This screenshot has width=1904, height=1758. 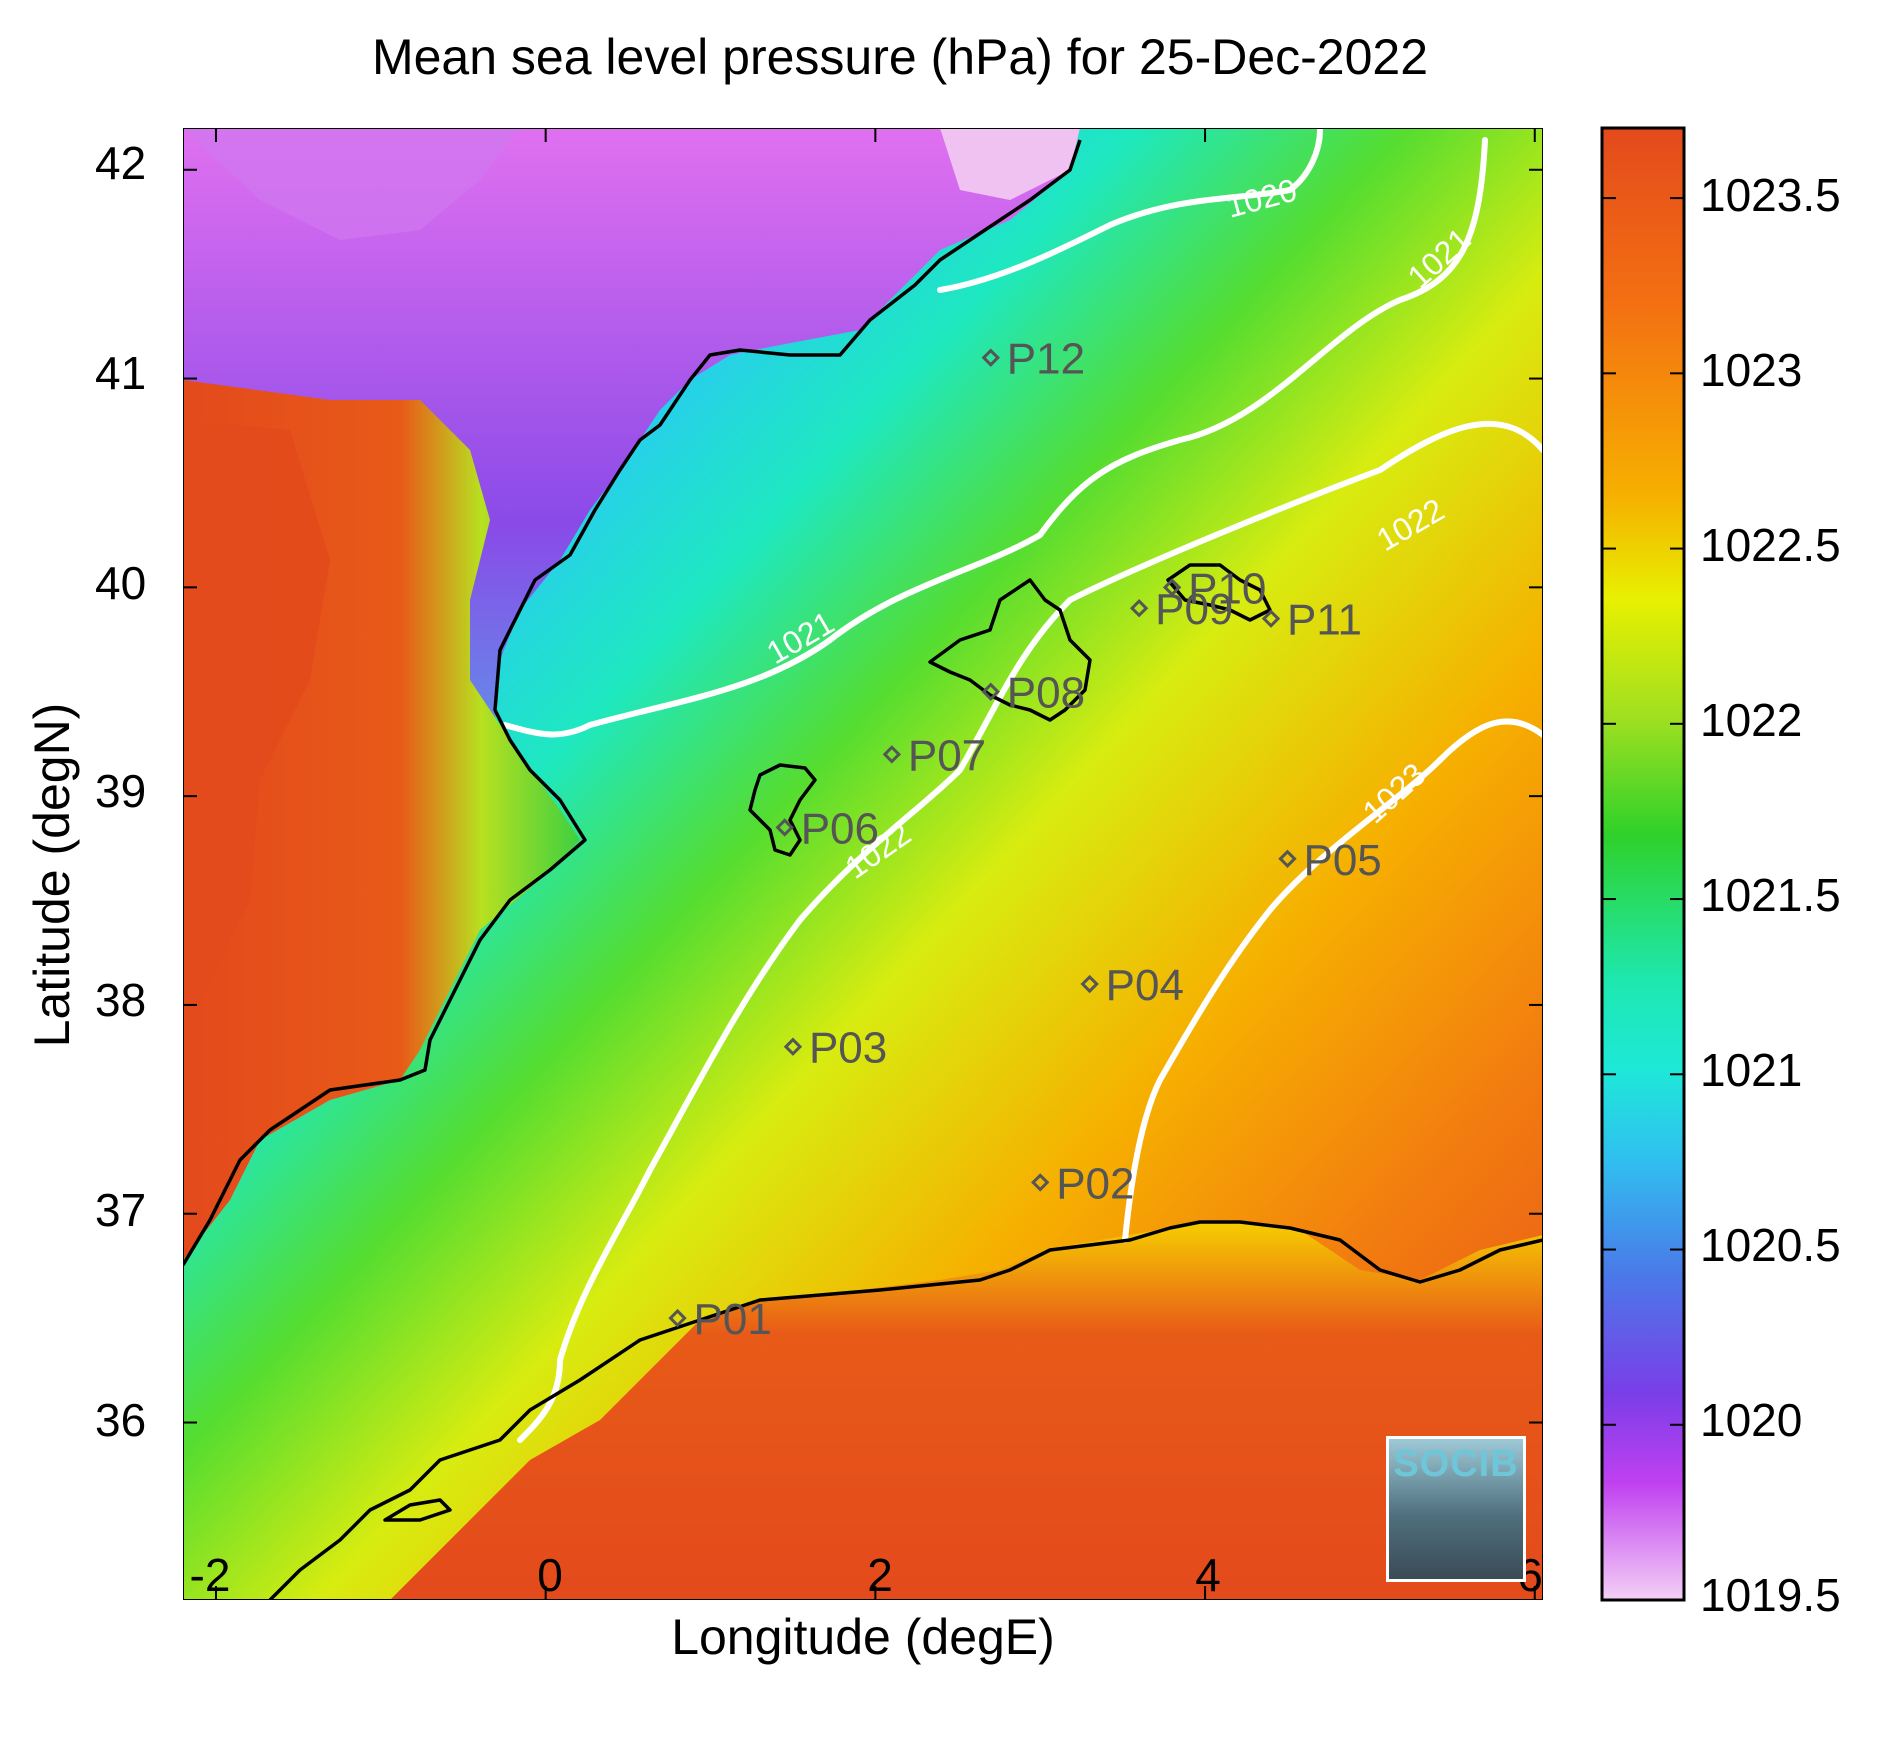 What do you see at coordinates (1770, 1245) in the screenshot?
I see `colorbar-tick-label: 1020.5` at bounding box center [1770, 1245].